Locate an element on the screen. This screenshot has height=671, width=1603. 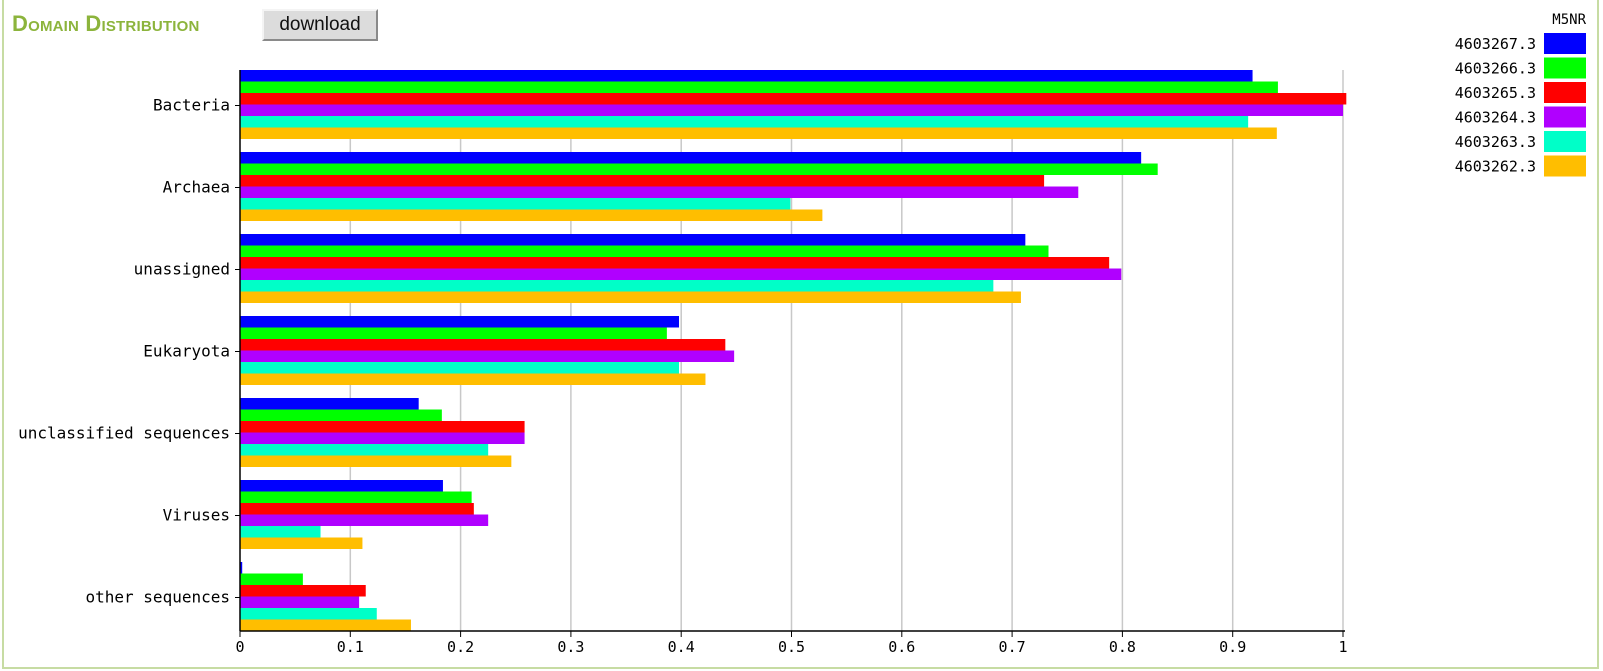
x-tick-label: 0.8 is located at coordinates (1122, 647).